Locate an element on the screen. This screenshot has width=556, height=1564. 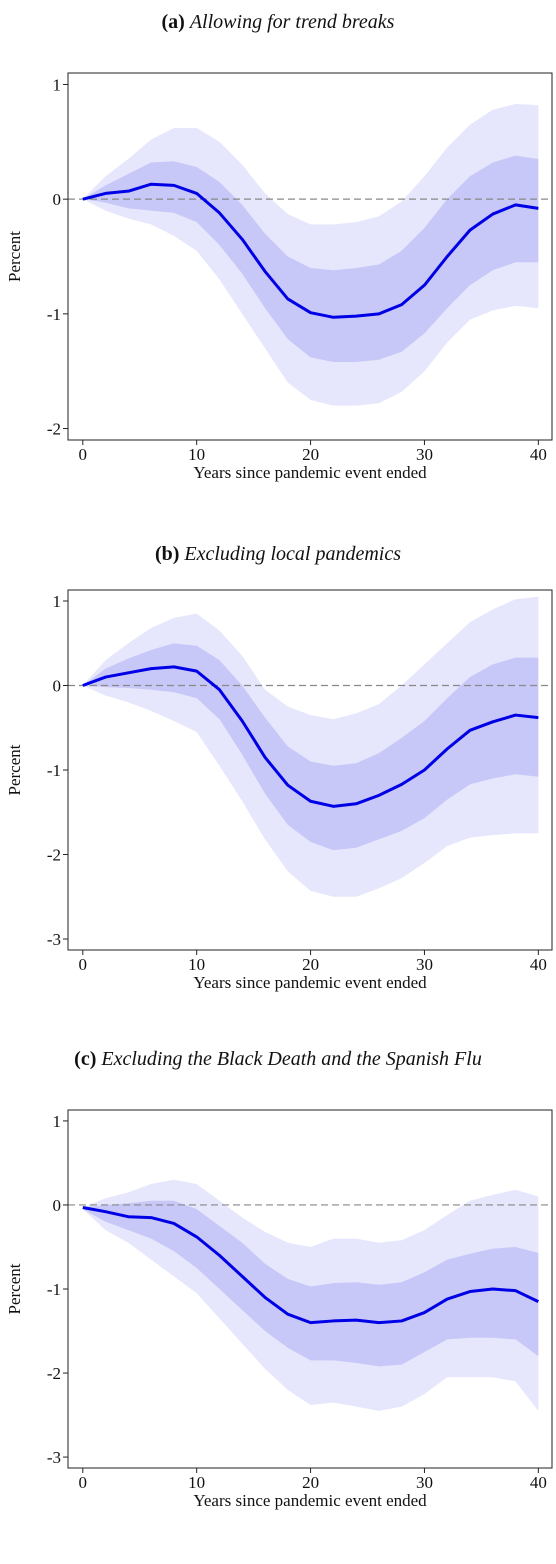
panel-title: (b) Excluding local pandemics is located at coordinates (278, 554).